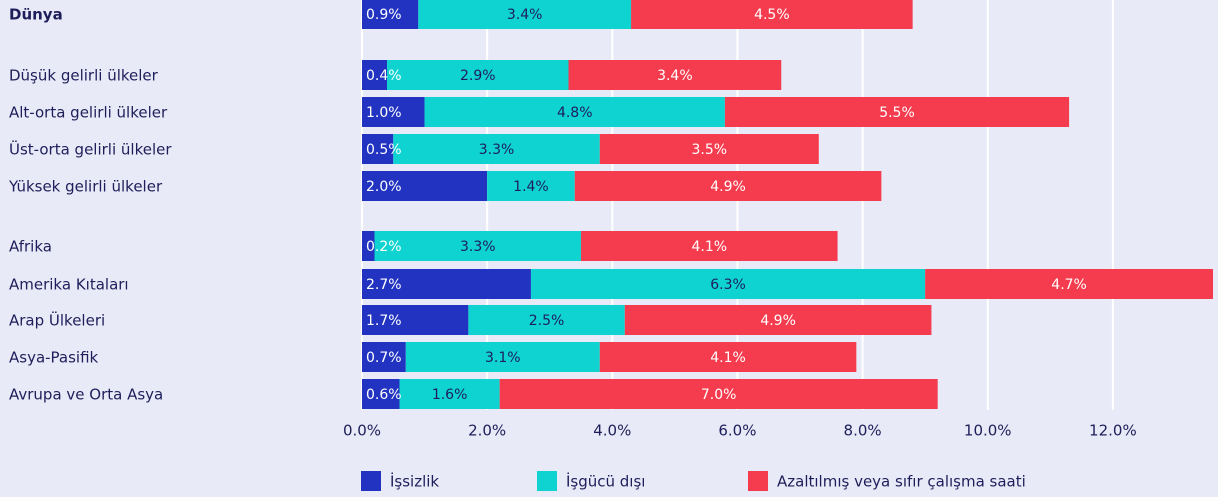 Image resolution: width=1218 pixels, height=497 pixels. What do you see at coordinates (487, 431) in the screenshot?
I see `x-tick-label: 2.0%` at bounding box center [487, 431].